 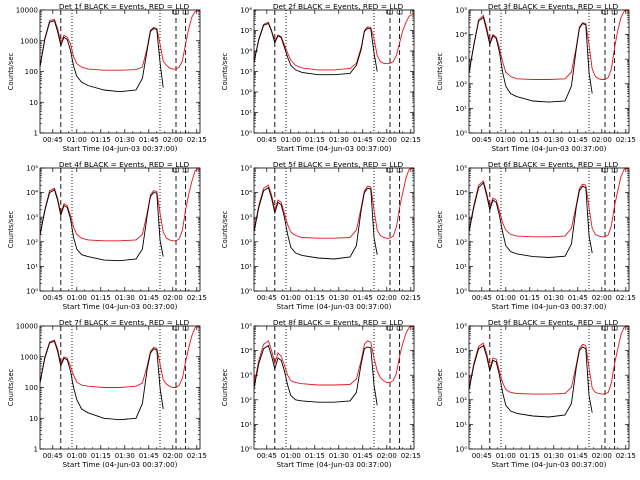 What do you see at coordinates (124, 164) in the screenshot?
I see `panel-title: Det 4f BLACK = Events, RED = LLD` at bounding box center [124, 164].